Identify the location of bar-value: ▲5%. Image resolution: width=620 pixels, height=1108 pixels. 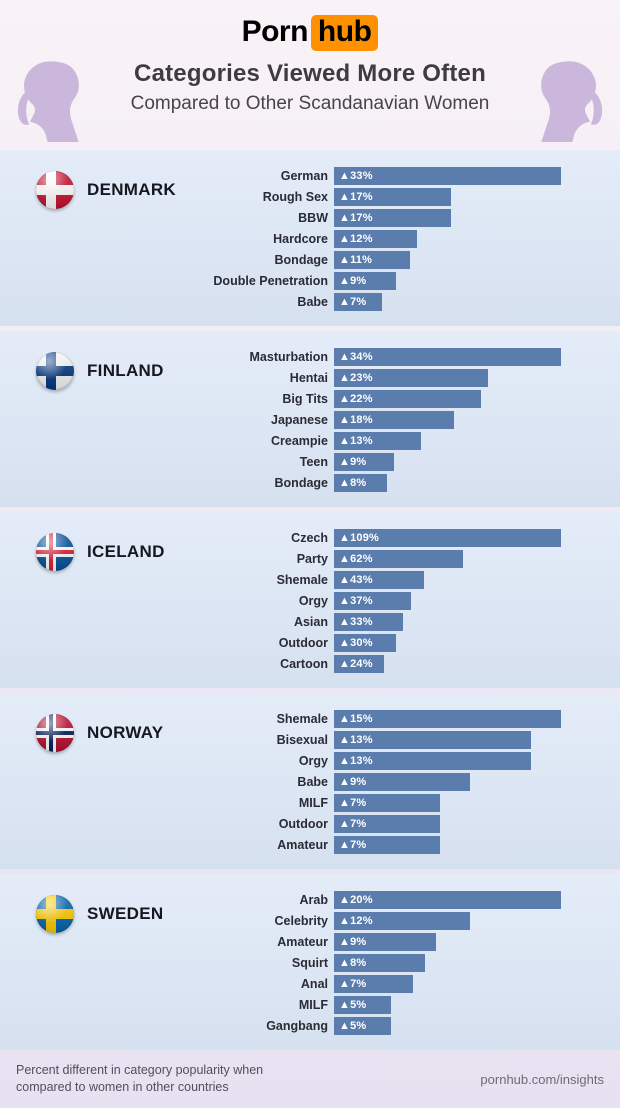
(353, 1025).